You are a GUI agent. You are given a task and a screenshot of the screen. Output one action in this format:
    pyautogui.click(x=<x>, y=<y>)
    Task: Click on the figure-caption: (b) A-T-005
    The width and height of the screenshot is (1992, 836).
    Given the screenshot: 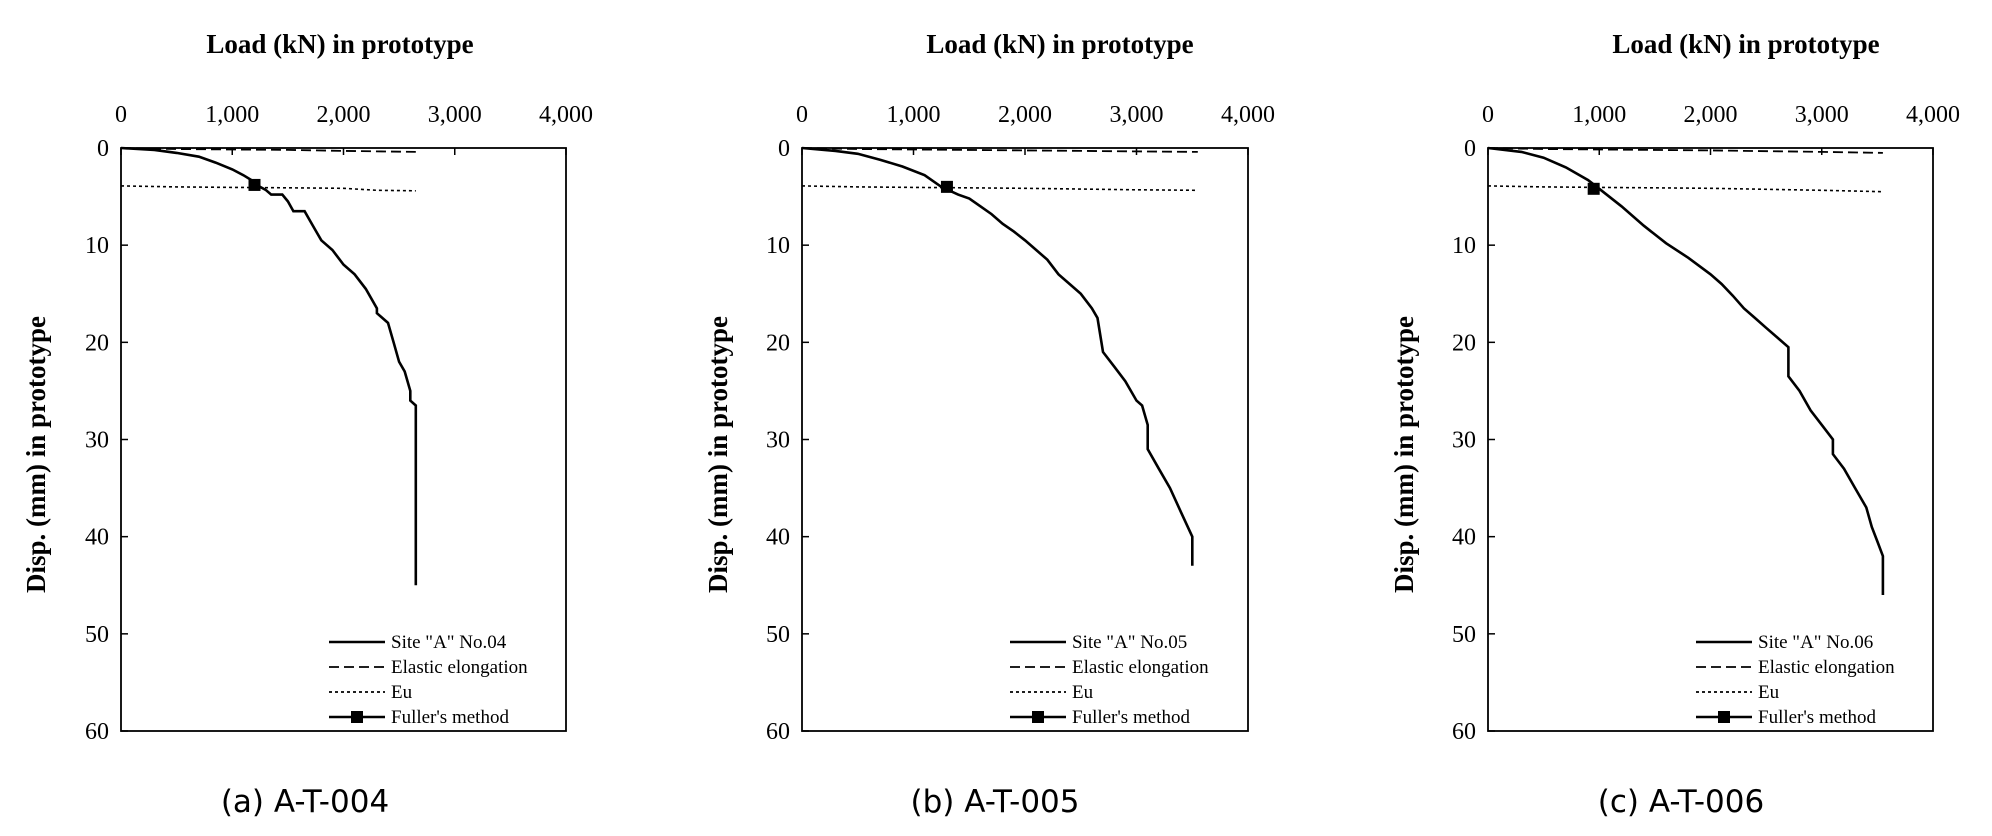 What is the action you would take?
    pyautogui.click(x=994, y=802)
    